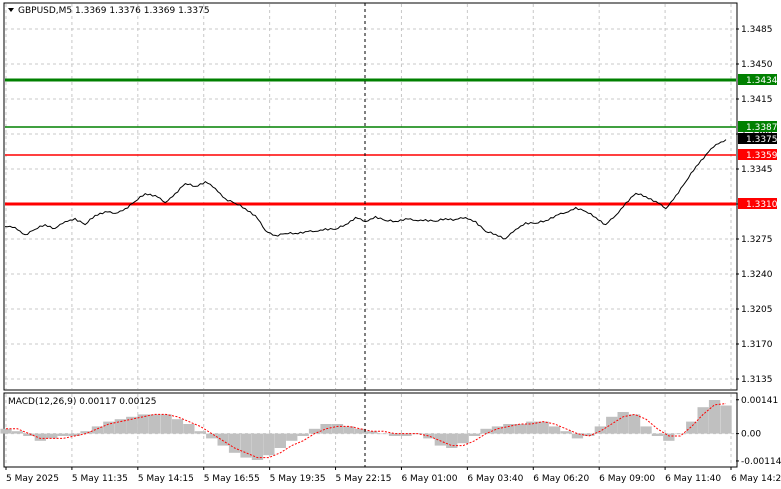 The image size is (781, 489). Describe the element at coordinates (627, 479) in the screenshot. I see `x-tick-label: 6 May 09:00` at that location.